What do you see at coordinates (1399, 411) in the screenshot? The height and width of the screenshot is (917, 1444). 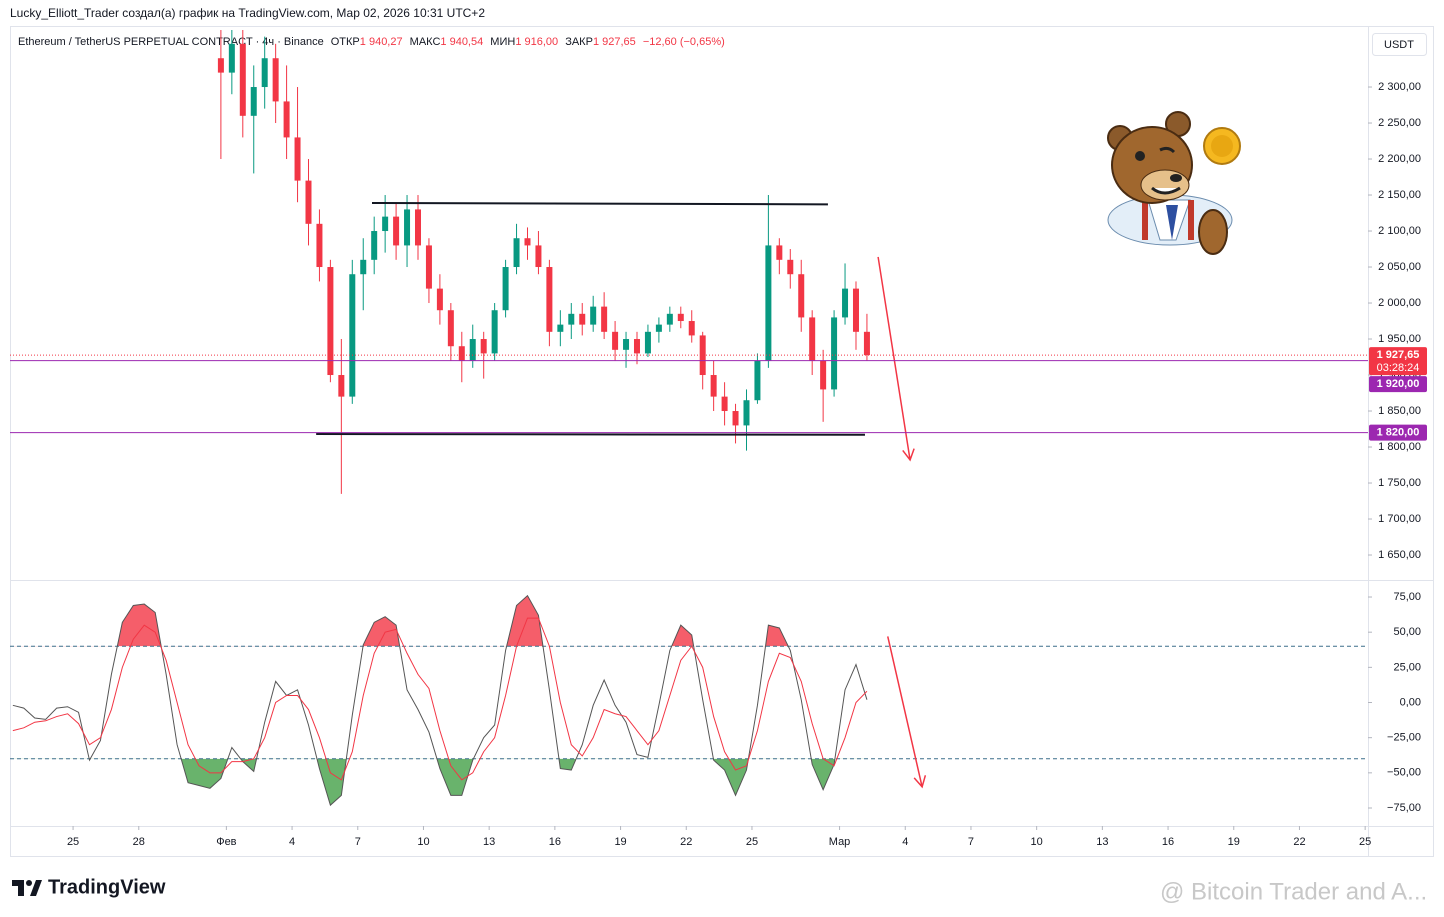 I see `y-tick-label: 1 850,00` at bounding box center [1399, 411].